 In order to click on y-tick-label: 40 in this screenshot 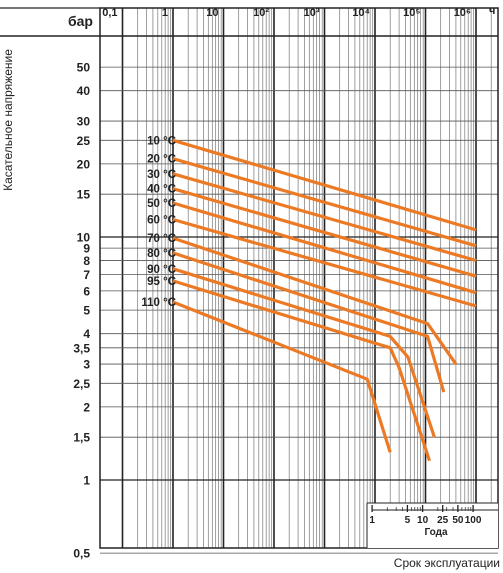, I will do `click(84, 91)`.